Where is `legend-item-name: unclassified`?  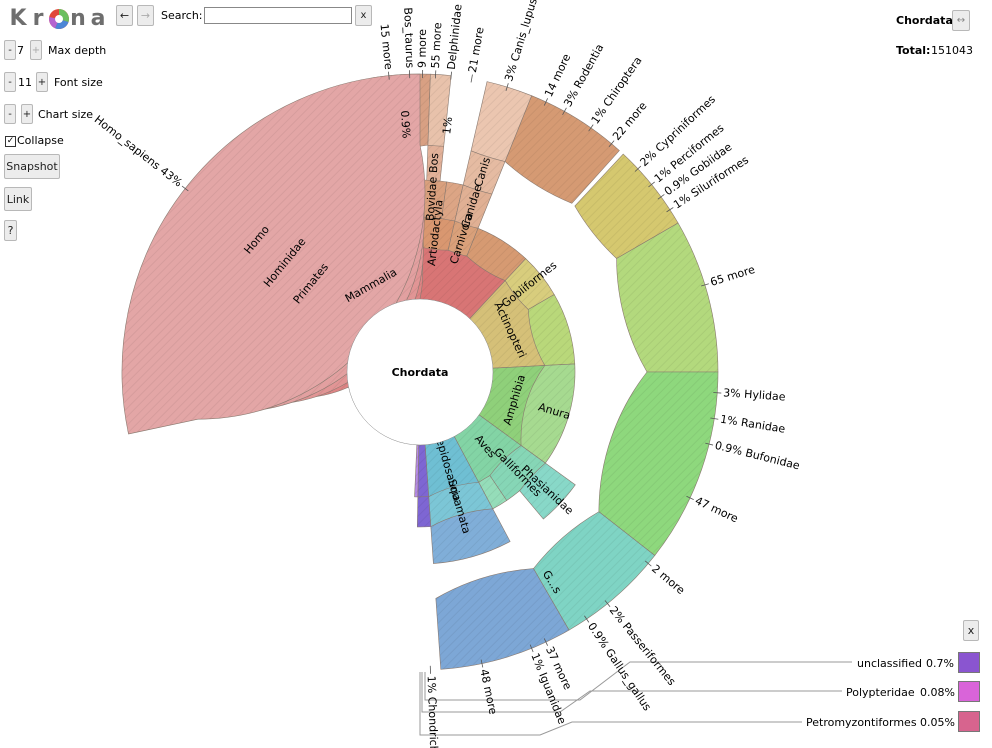
legend-item-name: unclassified is located at coordinates (889, 663).